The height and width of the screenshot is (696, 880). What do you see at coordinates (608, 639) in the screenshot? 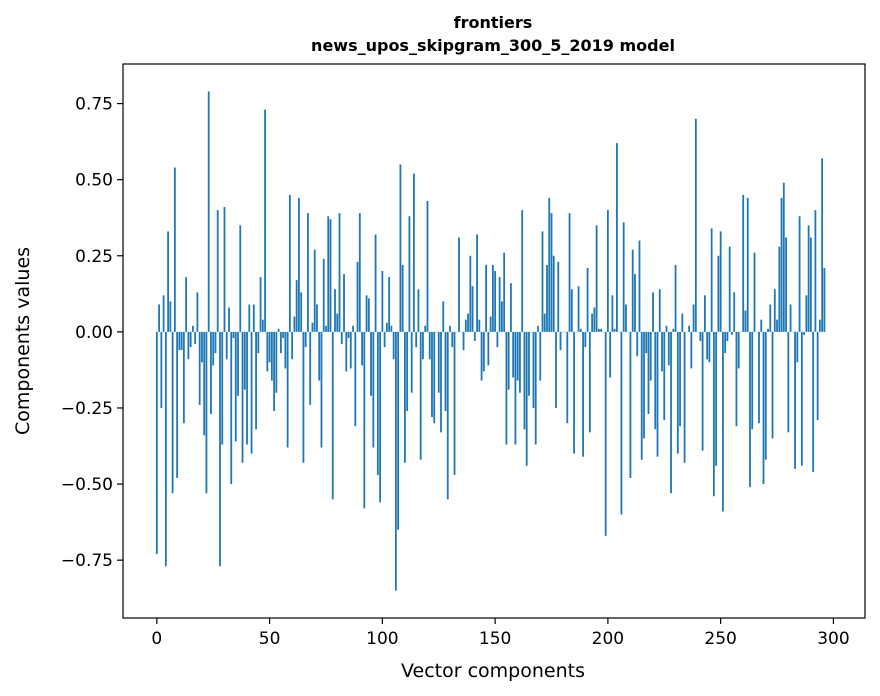
I see `x-tick-label: 200` at bounding box center [608, 639].